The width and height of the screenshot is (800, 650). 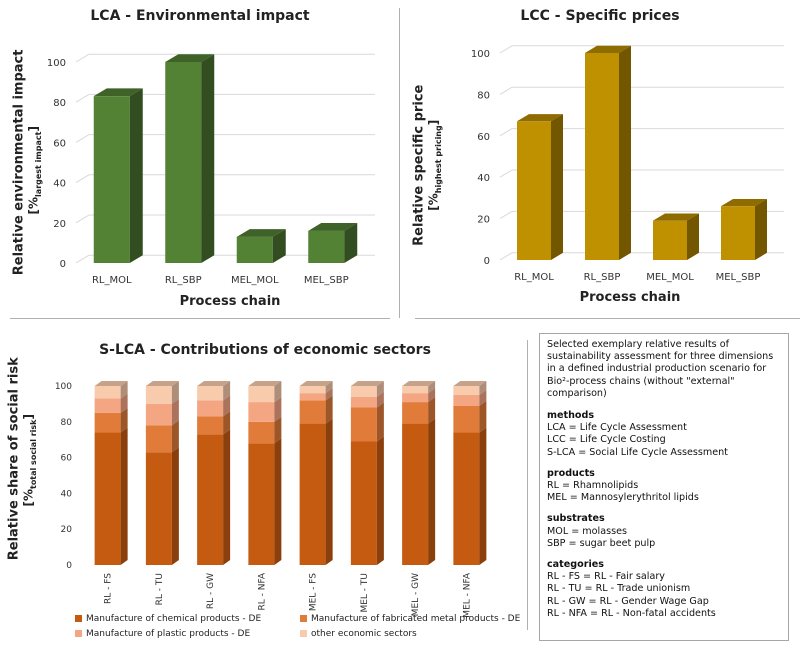 I want to click on legend-swatch-other, so click(x=303, y=633).